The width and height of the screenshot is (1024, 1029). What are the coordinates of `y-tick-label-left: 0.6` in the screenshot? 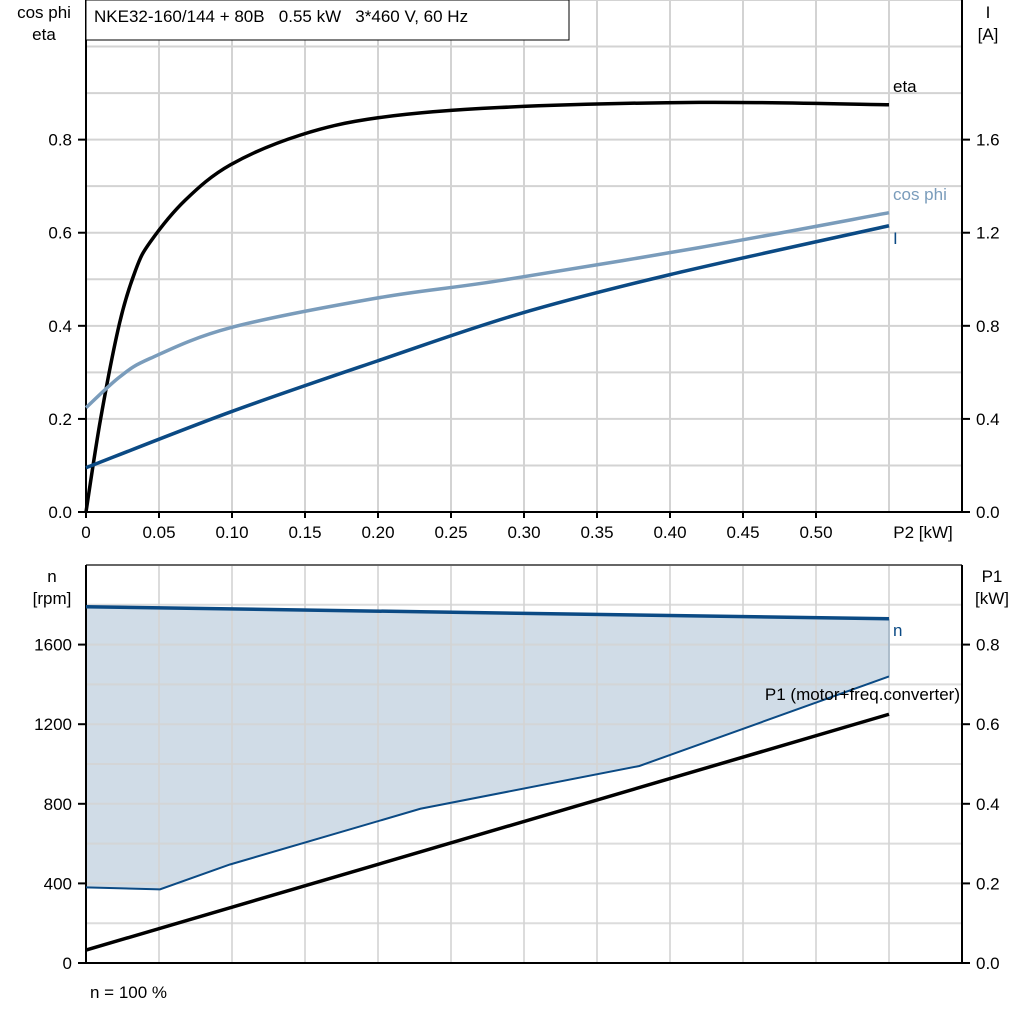 It's located at (60, 233).